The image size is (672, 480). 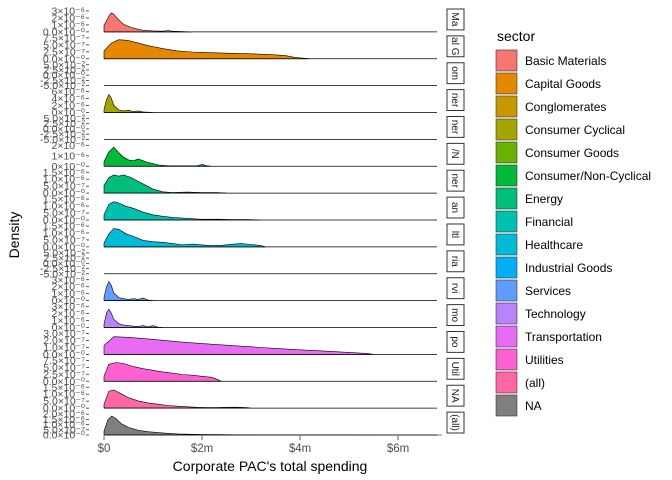 What do you see at coordinates (253, 445) in the screenshot?
I see `x-axis: $0 $2m $4m $6m` at bounding box center [253, 445].